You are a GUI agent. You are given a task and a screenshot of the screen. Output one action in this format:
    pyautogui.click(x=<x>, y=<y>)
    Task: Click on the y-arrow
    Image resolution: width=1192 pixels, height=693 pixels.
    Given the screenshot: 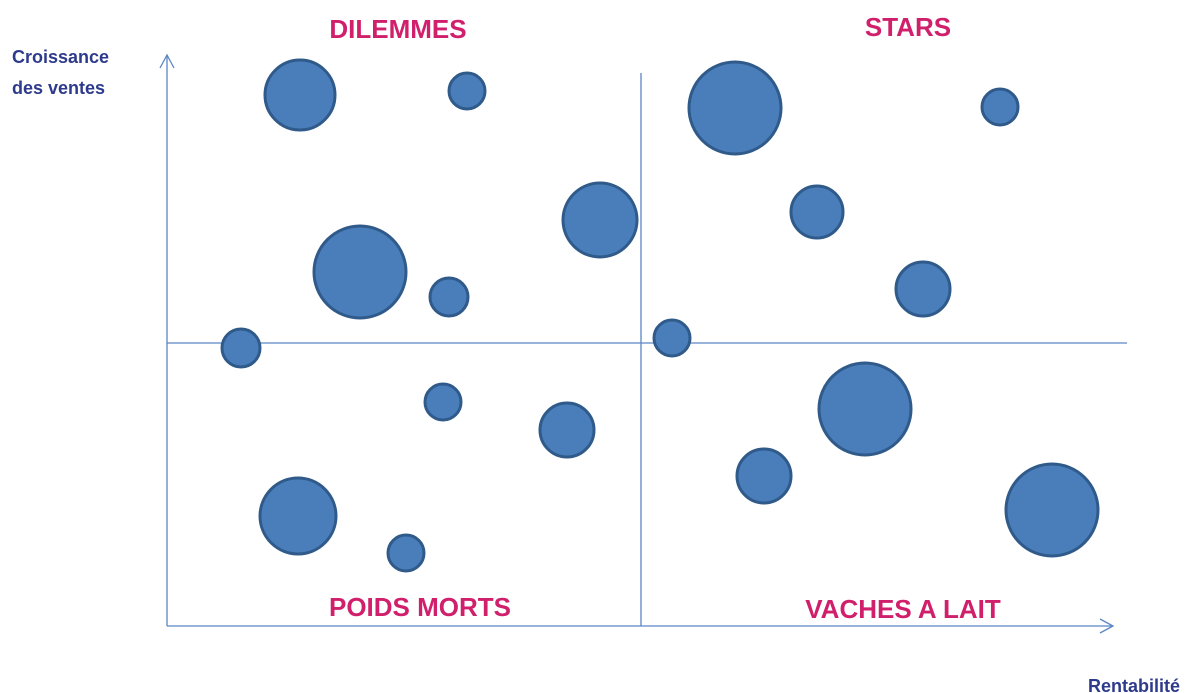 What is the action you would take?
    pyautogui.click(x=167, y=61)
    